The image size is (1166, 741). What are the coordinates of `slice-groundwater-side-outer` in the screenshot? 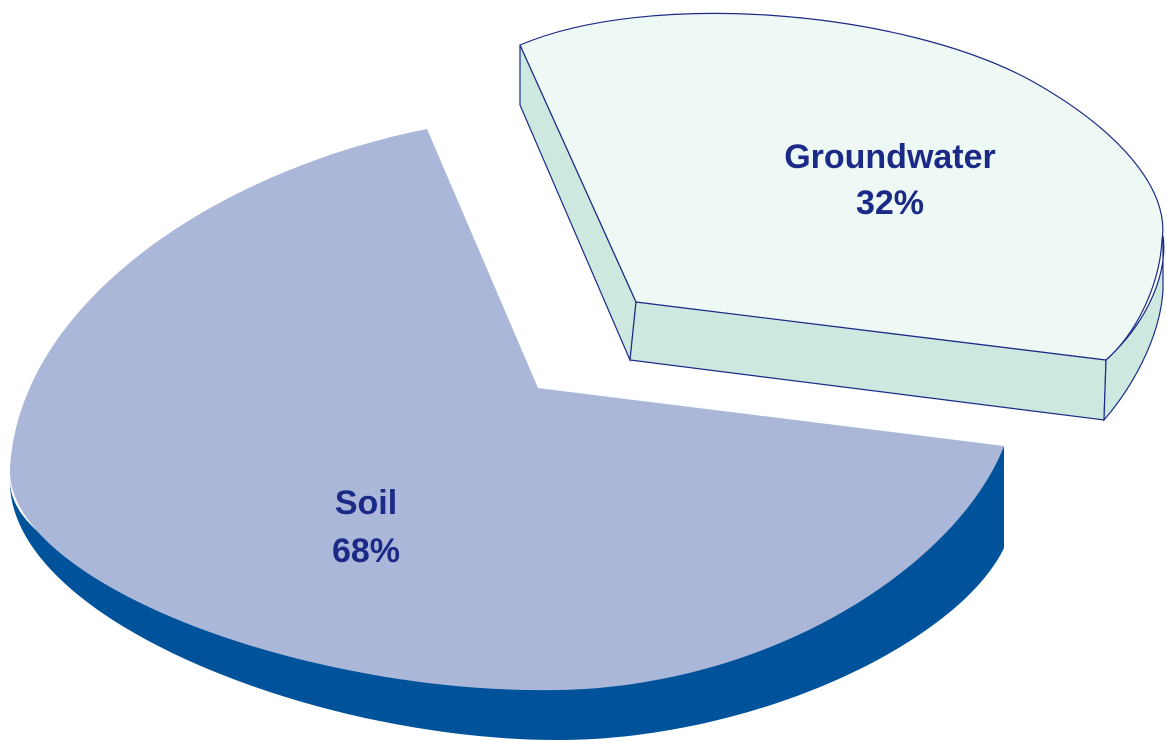 It's located at (1134, 328).